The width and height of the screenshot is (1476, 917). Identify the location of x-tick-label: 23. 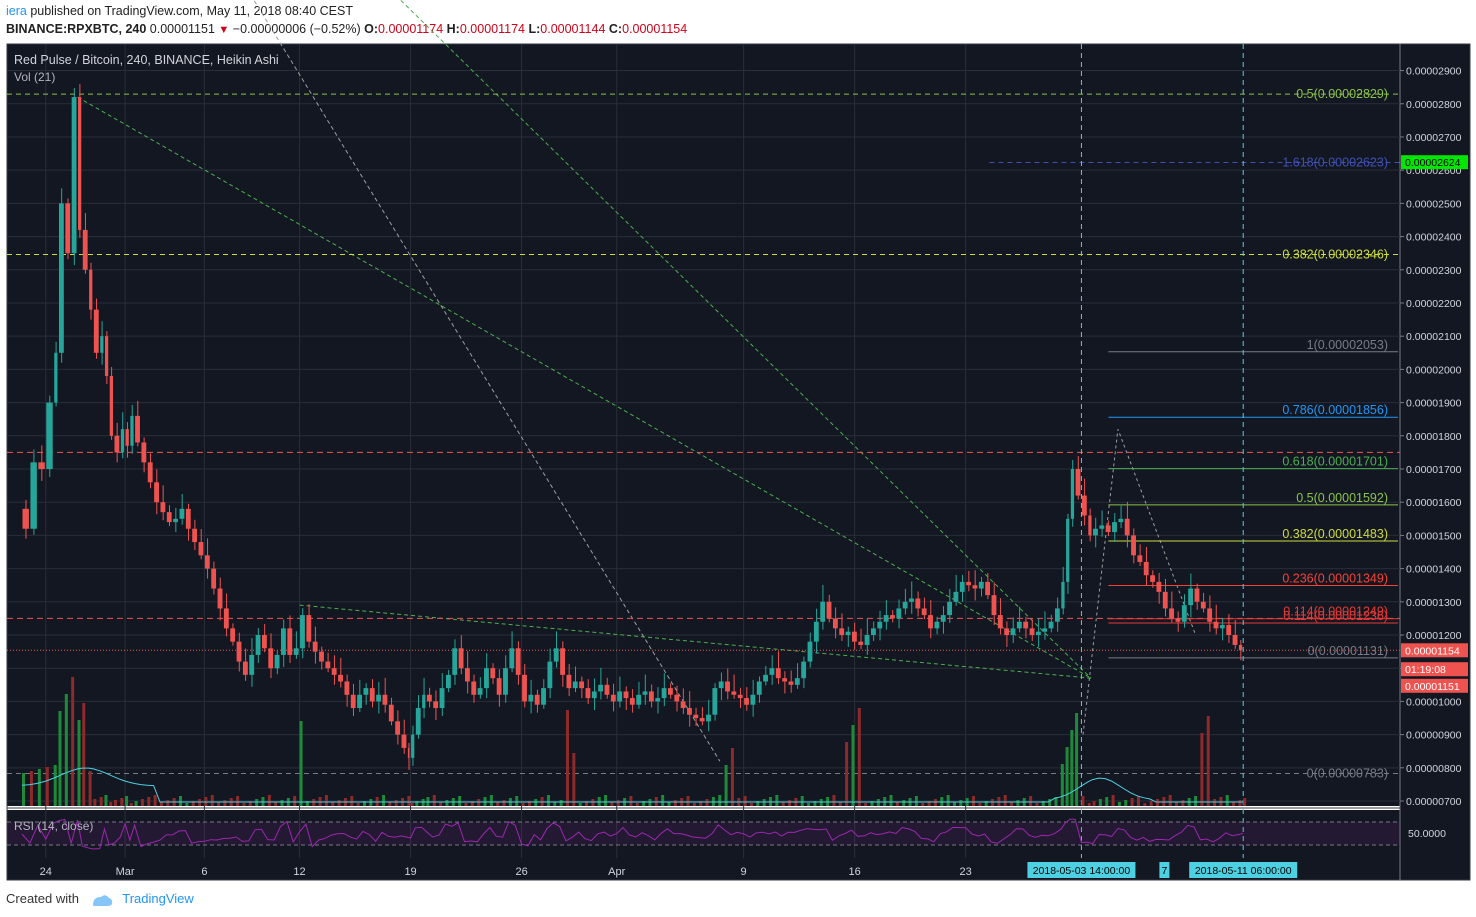
(966, 872).